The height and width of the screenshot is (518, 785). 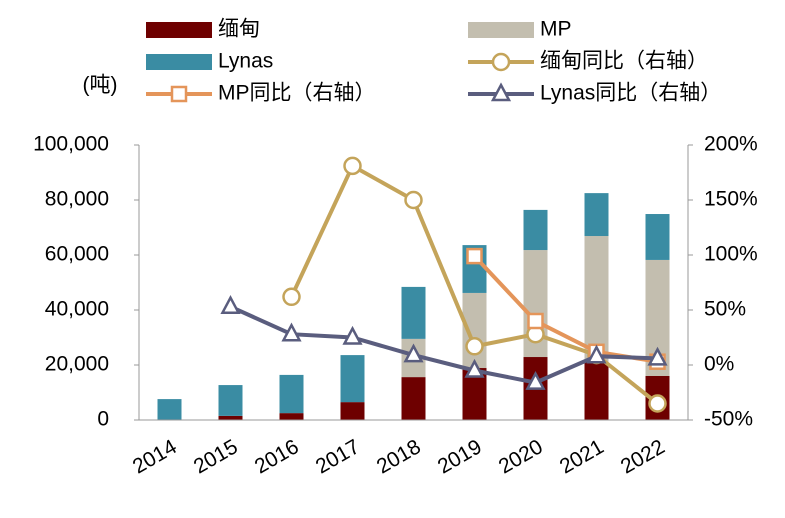 What do you see at coordinates (521, 456) in the screenshot?
I see `x-tick-label: 2020` at bounding box center [521, 456].